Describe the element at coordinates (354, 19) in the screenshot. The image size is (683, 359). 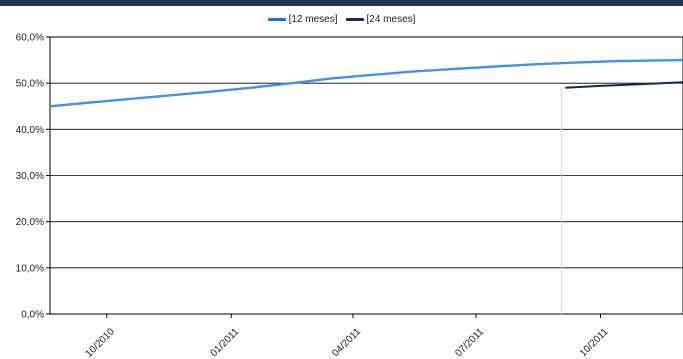
I see `legend-swatch-24-meses` at that location.